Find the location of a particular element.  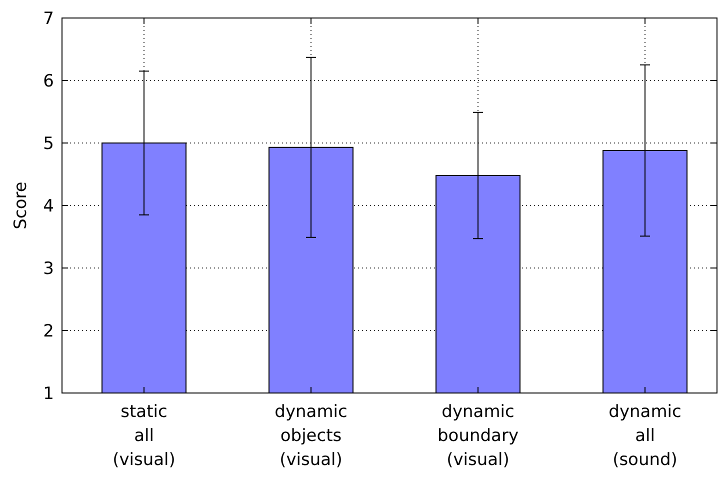

y-tick-label: 6 is located at coordinates (48, 81).